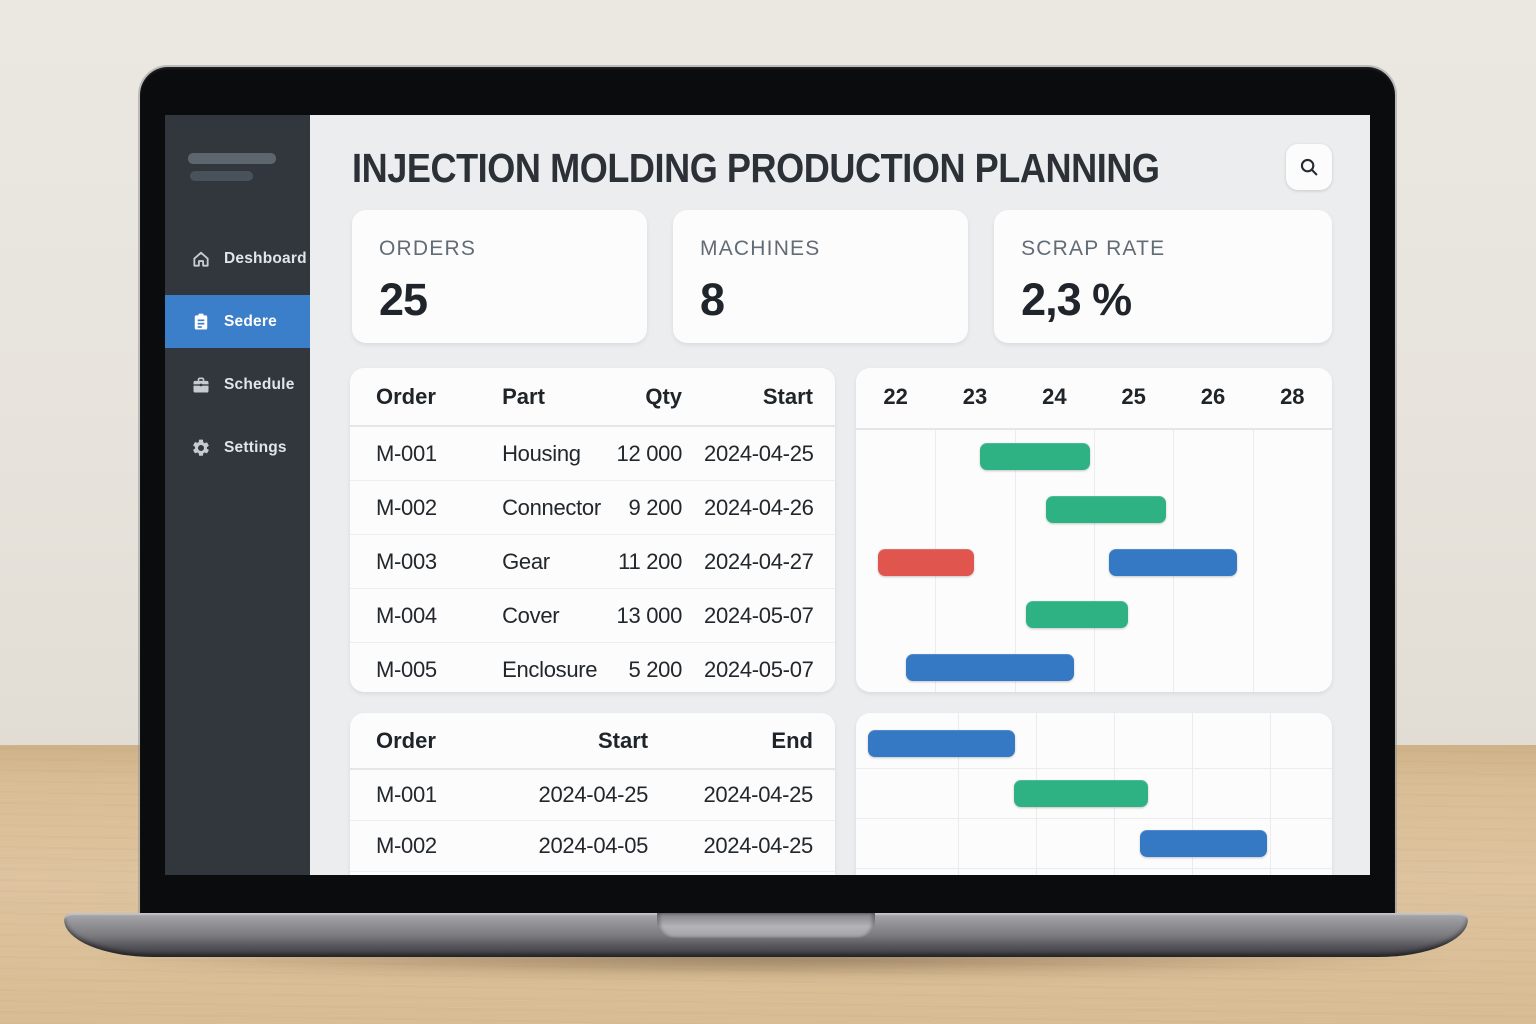 Image resolution: width=1536 pixels, height=1024 pixels. What do you see at coordinates (259, 384) in the screenshot?
I see `sidebar-item-label: Schedule` at bounding box center [259, 384].